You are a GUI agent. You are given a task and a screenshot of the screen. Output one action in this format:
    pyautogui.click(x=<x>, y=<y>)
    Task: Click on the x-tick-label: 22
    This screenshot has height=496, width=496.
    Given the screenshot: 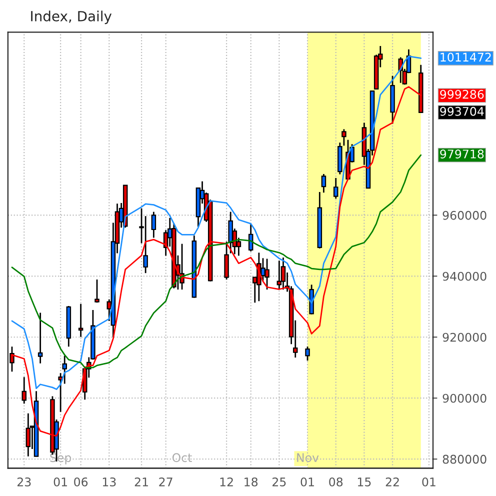 What is the action you would take?
    pyautogui.click(x=392, y=481)
    